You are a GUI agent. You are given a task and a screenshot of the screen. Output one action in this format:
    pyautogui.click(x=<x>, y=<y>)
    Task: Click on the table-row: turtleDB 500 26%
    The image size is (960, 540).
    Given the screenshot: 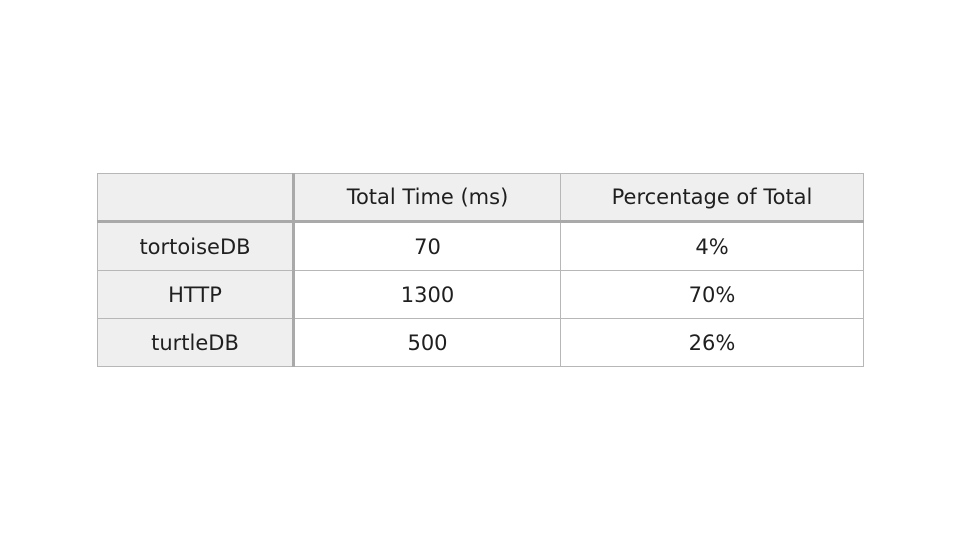 What is the action you would take?
    pyautogui.click(x=480, y=342)
    